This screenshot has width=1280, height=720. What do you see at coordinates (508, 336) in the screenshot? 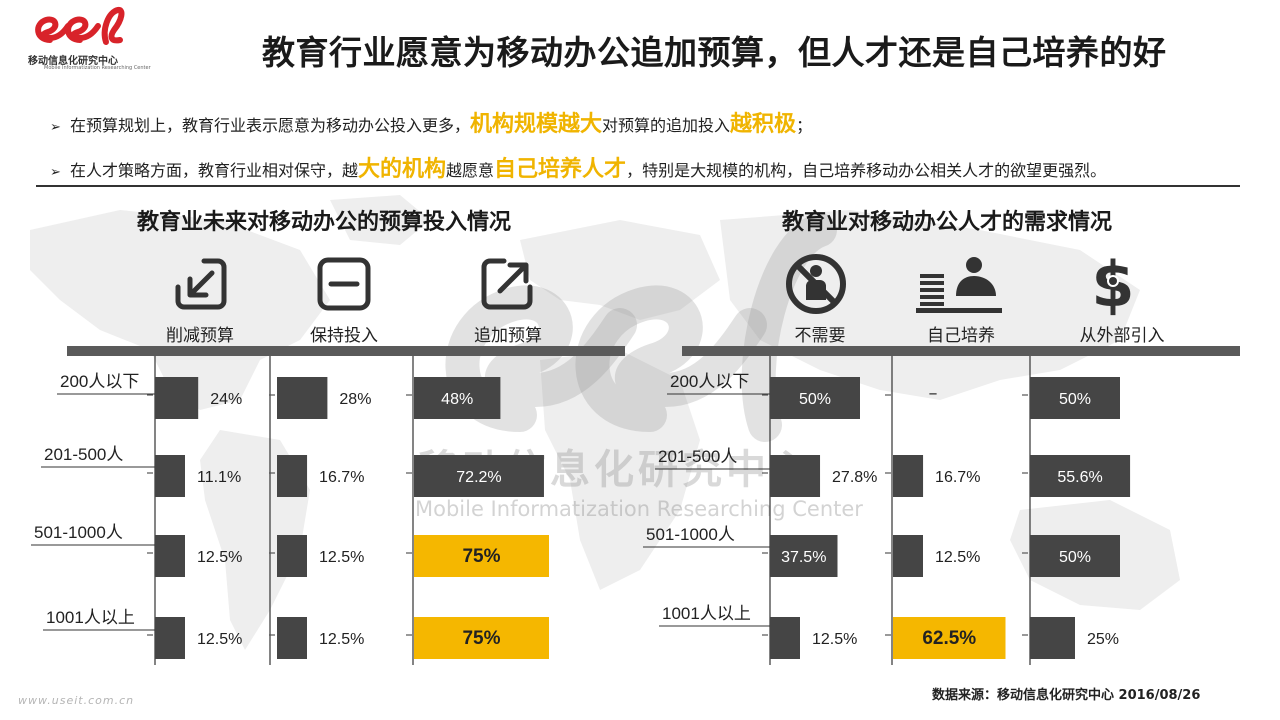
I see `legend-label: 追加预算` at bounding box center [508, 336].